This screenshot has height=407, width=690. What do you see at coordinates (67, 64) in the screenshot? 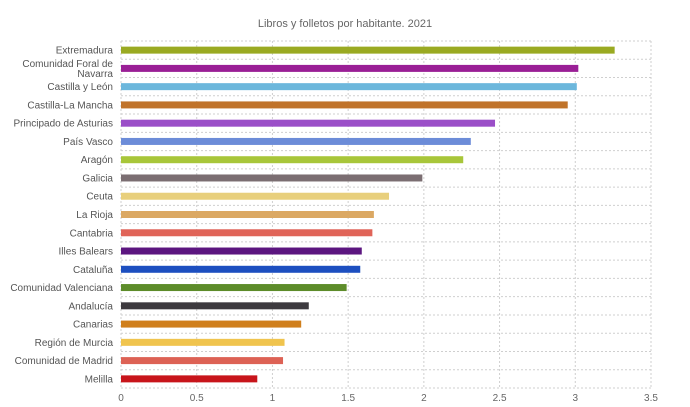
I see `category-label-line: Comunidad Foral de` at bounding box center [67, 64].